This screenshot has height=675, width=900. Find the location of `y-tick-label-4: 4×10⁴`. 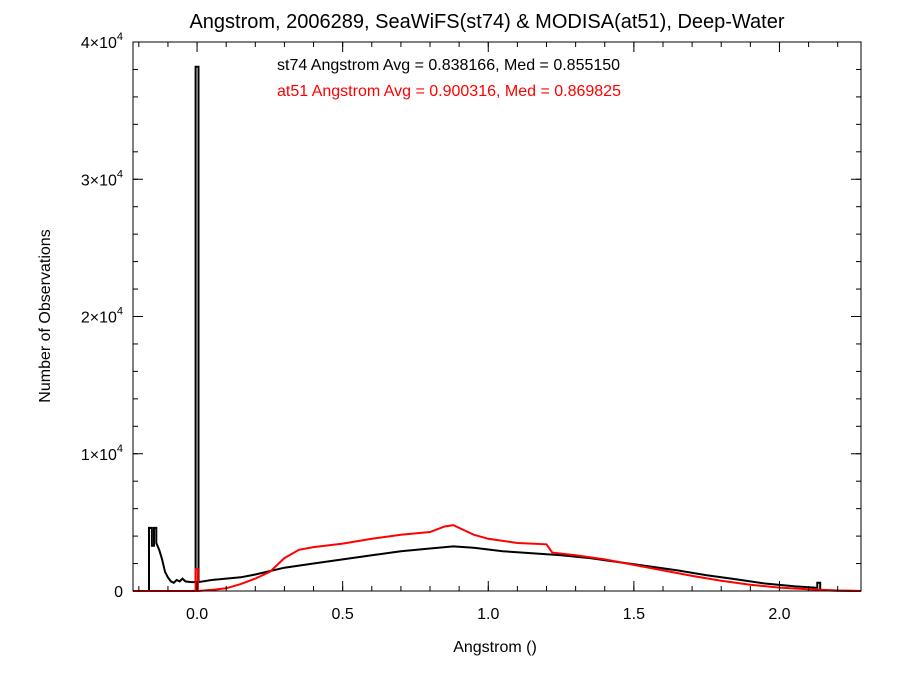

y-tick-label-4: 4×10⁴ is located at coordinates (102, 41).